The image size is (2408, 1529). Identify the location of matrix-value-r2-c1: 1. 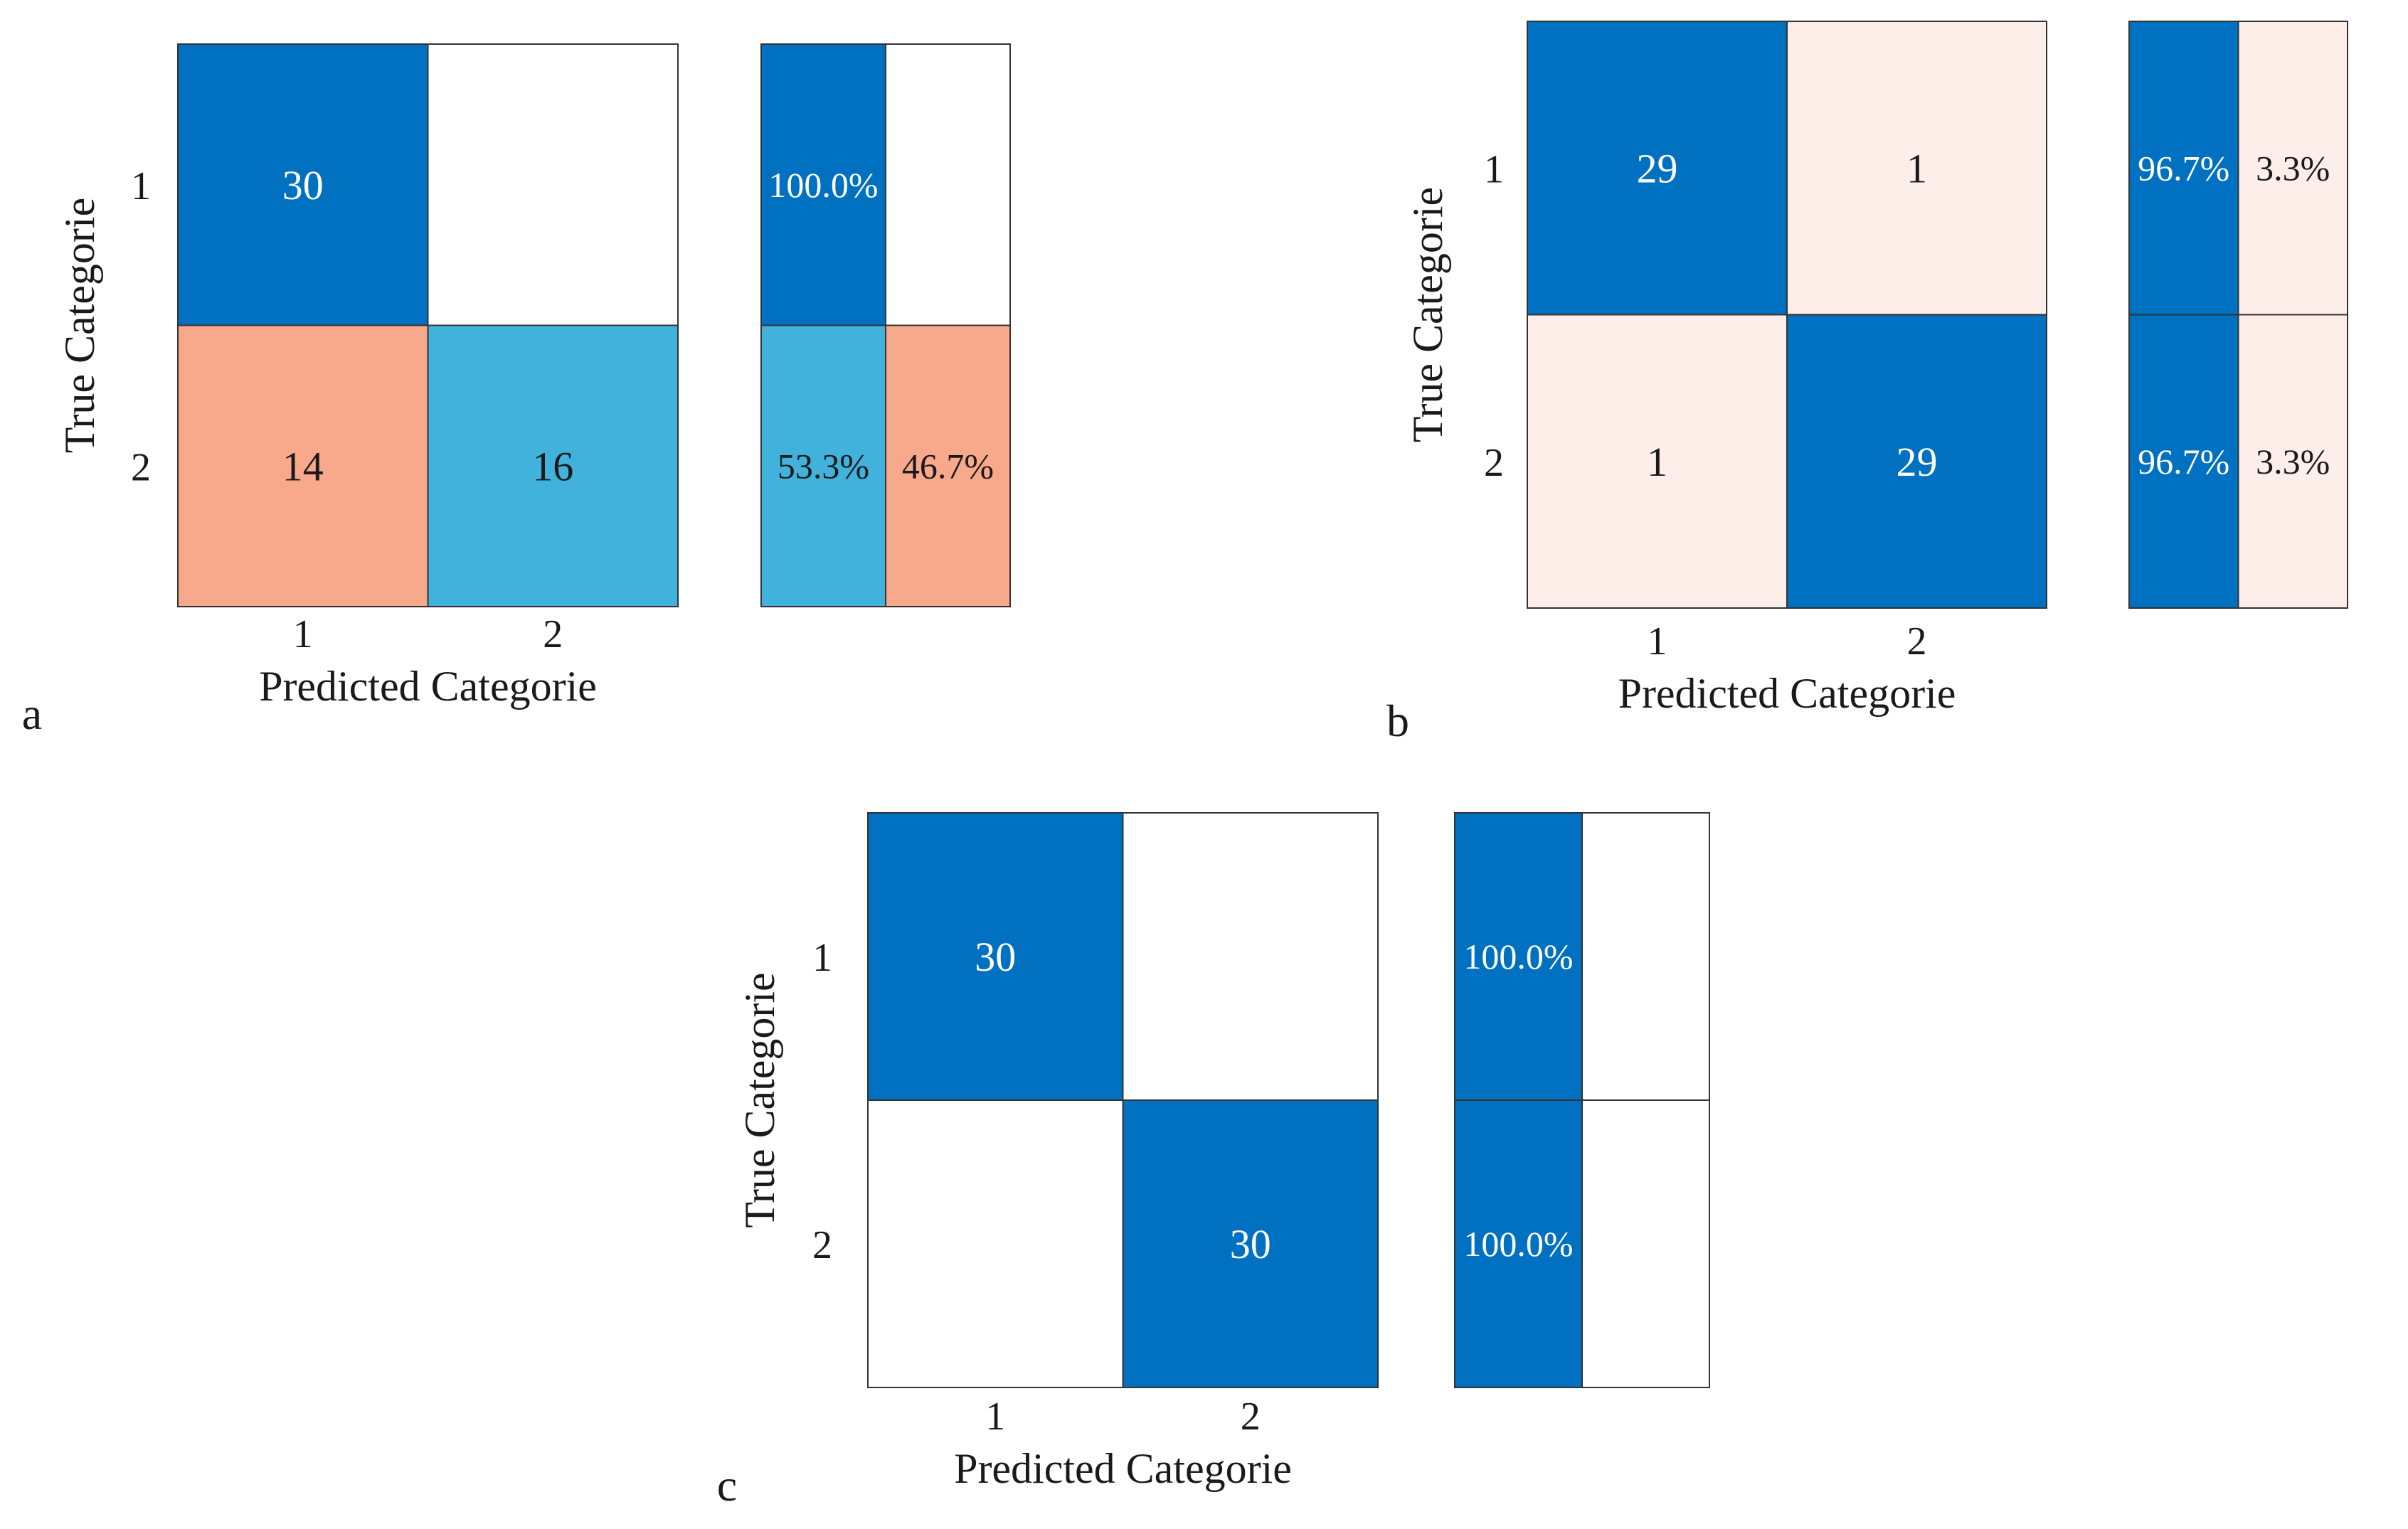
(1657, 462).